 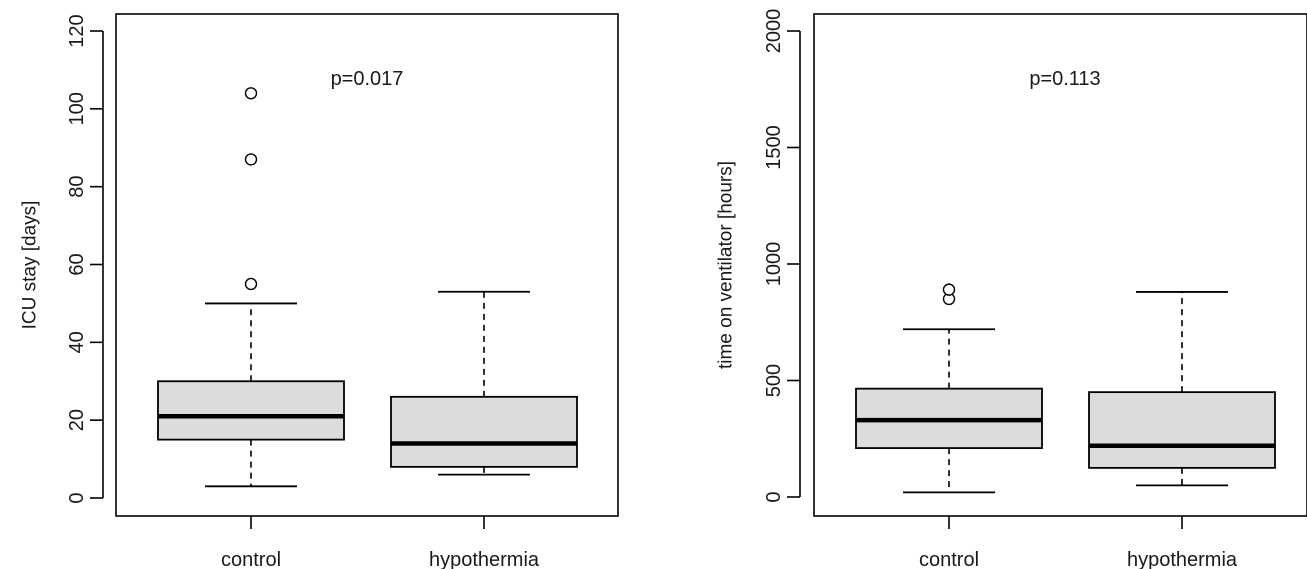 What do you see at coordinates (1064, 79) in the screenshot?
I see `p-value-annotation: p=0.113` at bounding box center [1064, 79].